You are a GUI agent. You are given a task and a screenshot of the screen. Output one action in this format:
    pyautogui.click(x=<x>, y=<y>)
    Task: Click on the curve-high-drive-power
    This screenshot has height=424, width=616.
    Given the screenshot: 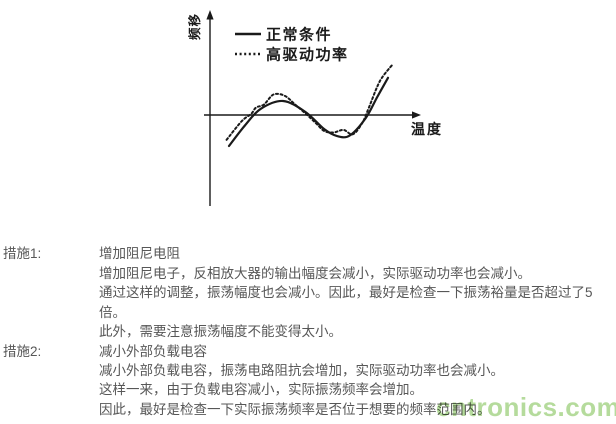 What is the action you would take?
    pyautogui.click(x=309, y=102)
    